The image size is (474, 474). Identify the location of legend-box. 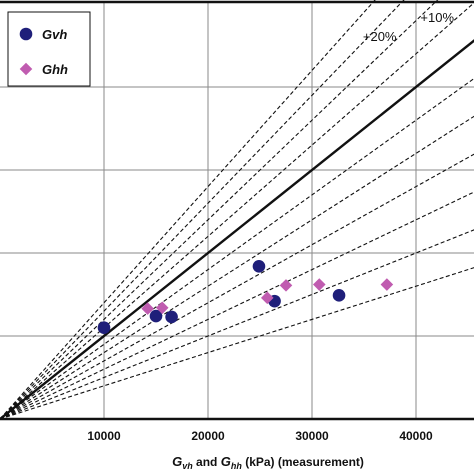
(49, 49).